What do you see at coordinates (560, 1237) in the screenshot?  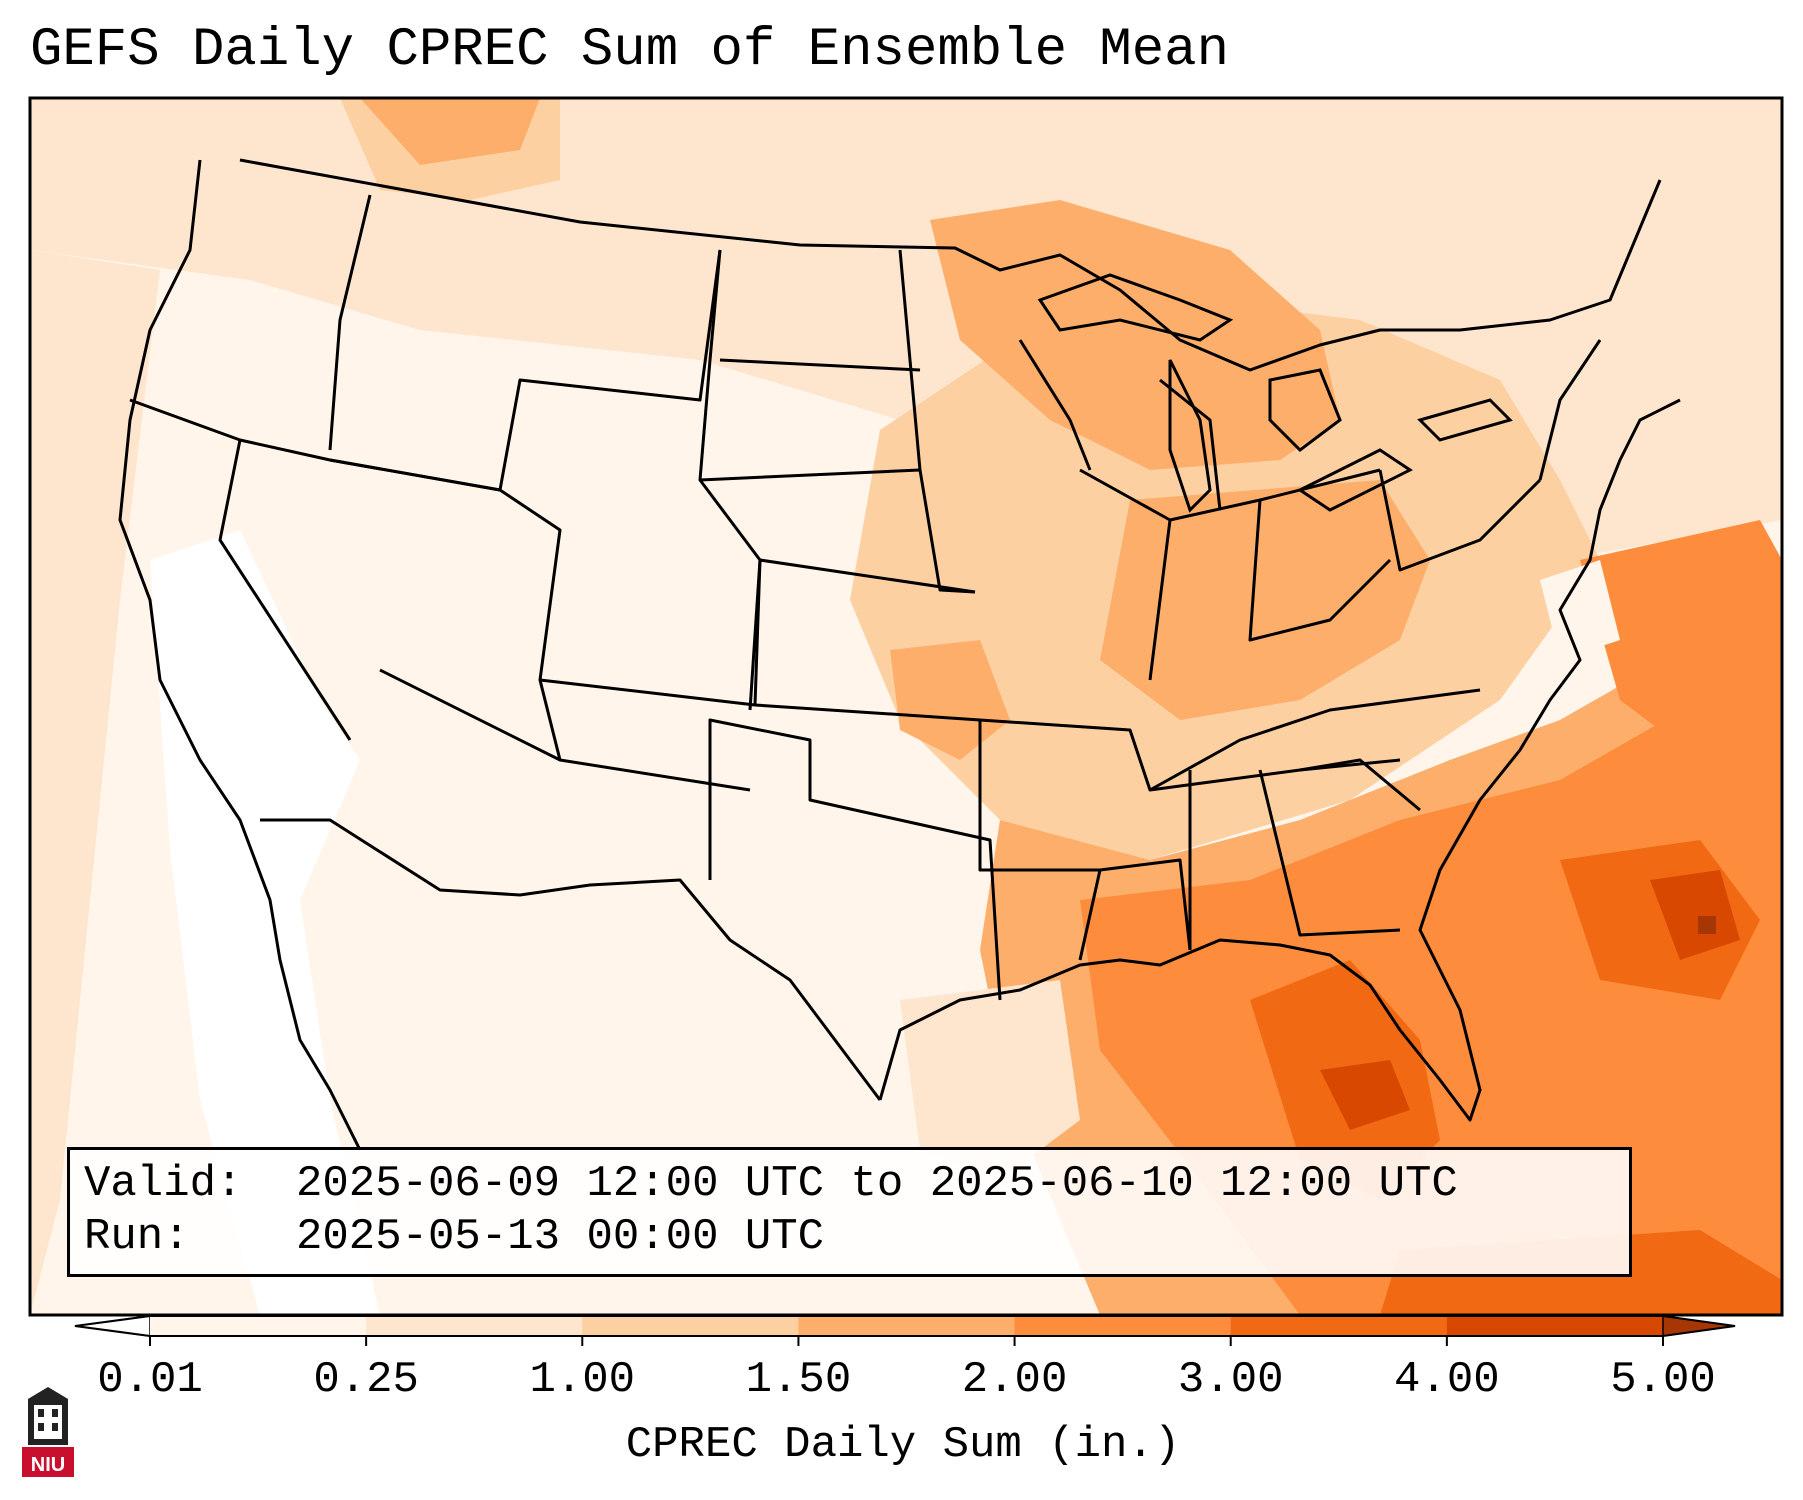 I see `run-value: 2025-05-13 00:00 UTC` at bounding box center [560, 1237].